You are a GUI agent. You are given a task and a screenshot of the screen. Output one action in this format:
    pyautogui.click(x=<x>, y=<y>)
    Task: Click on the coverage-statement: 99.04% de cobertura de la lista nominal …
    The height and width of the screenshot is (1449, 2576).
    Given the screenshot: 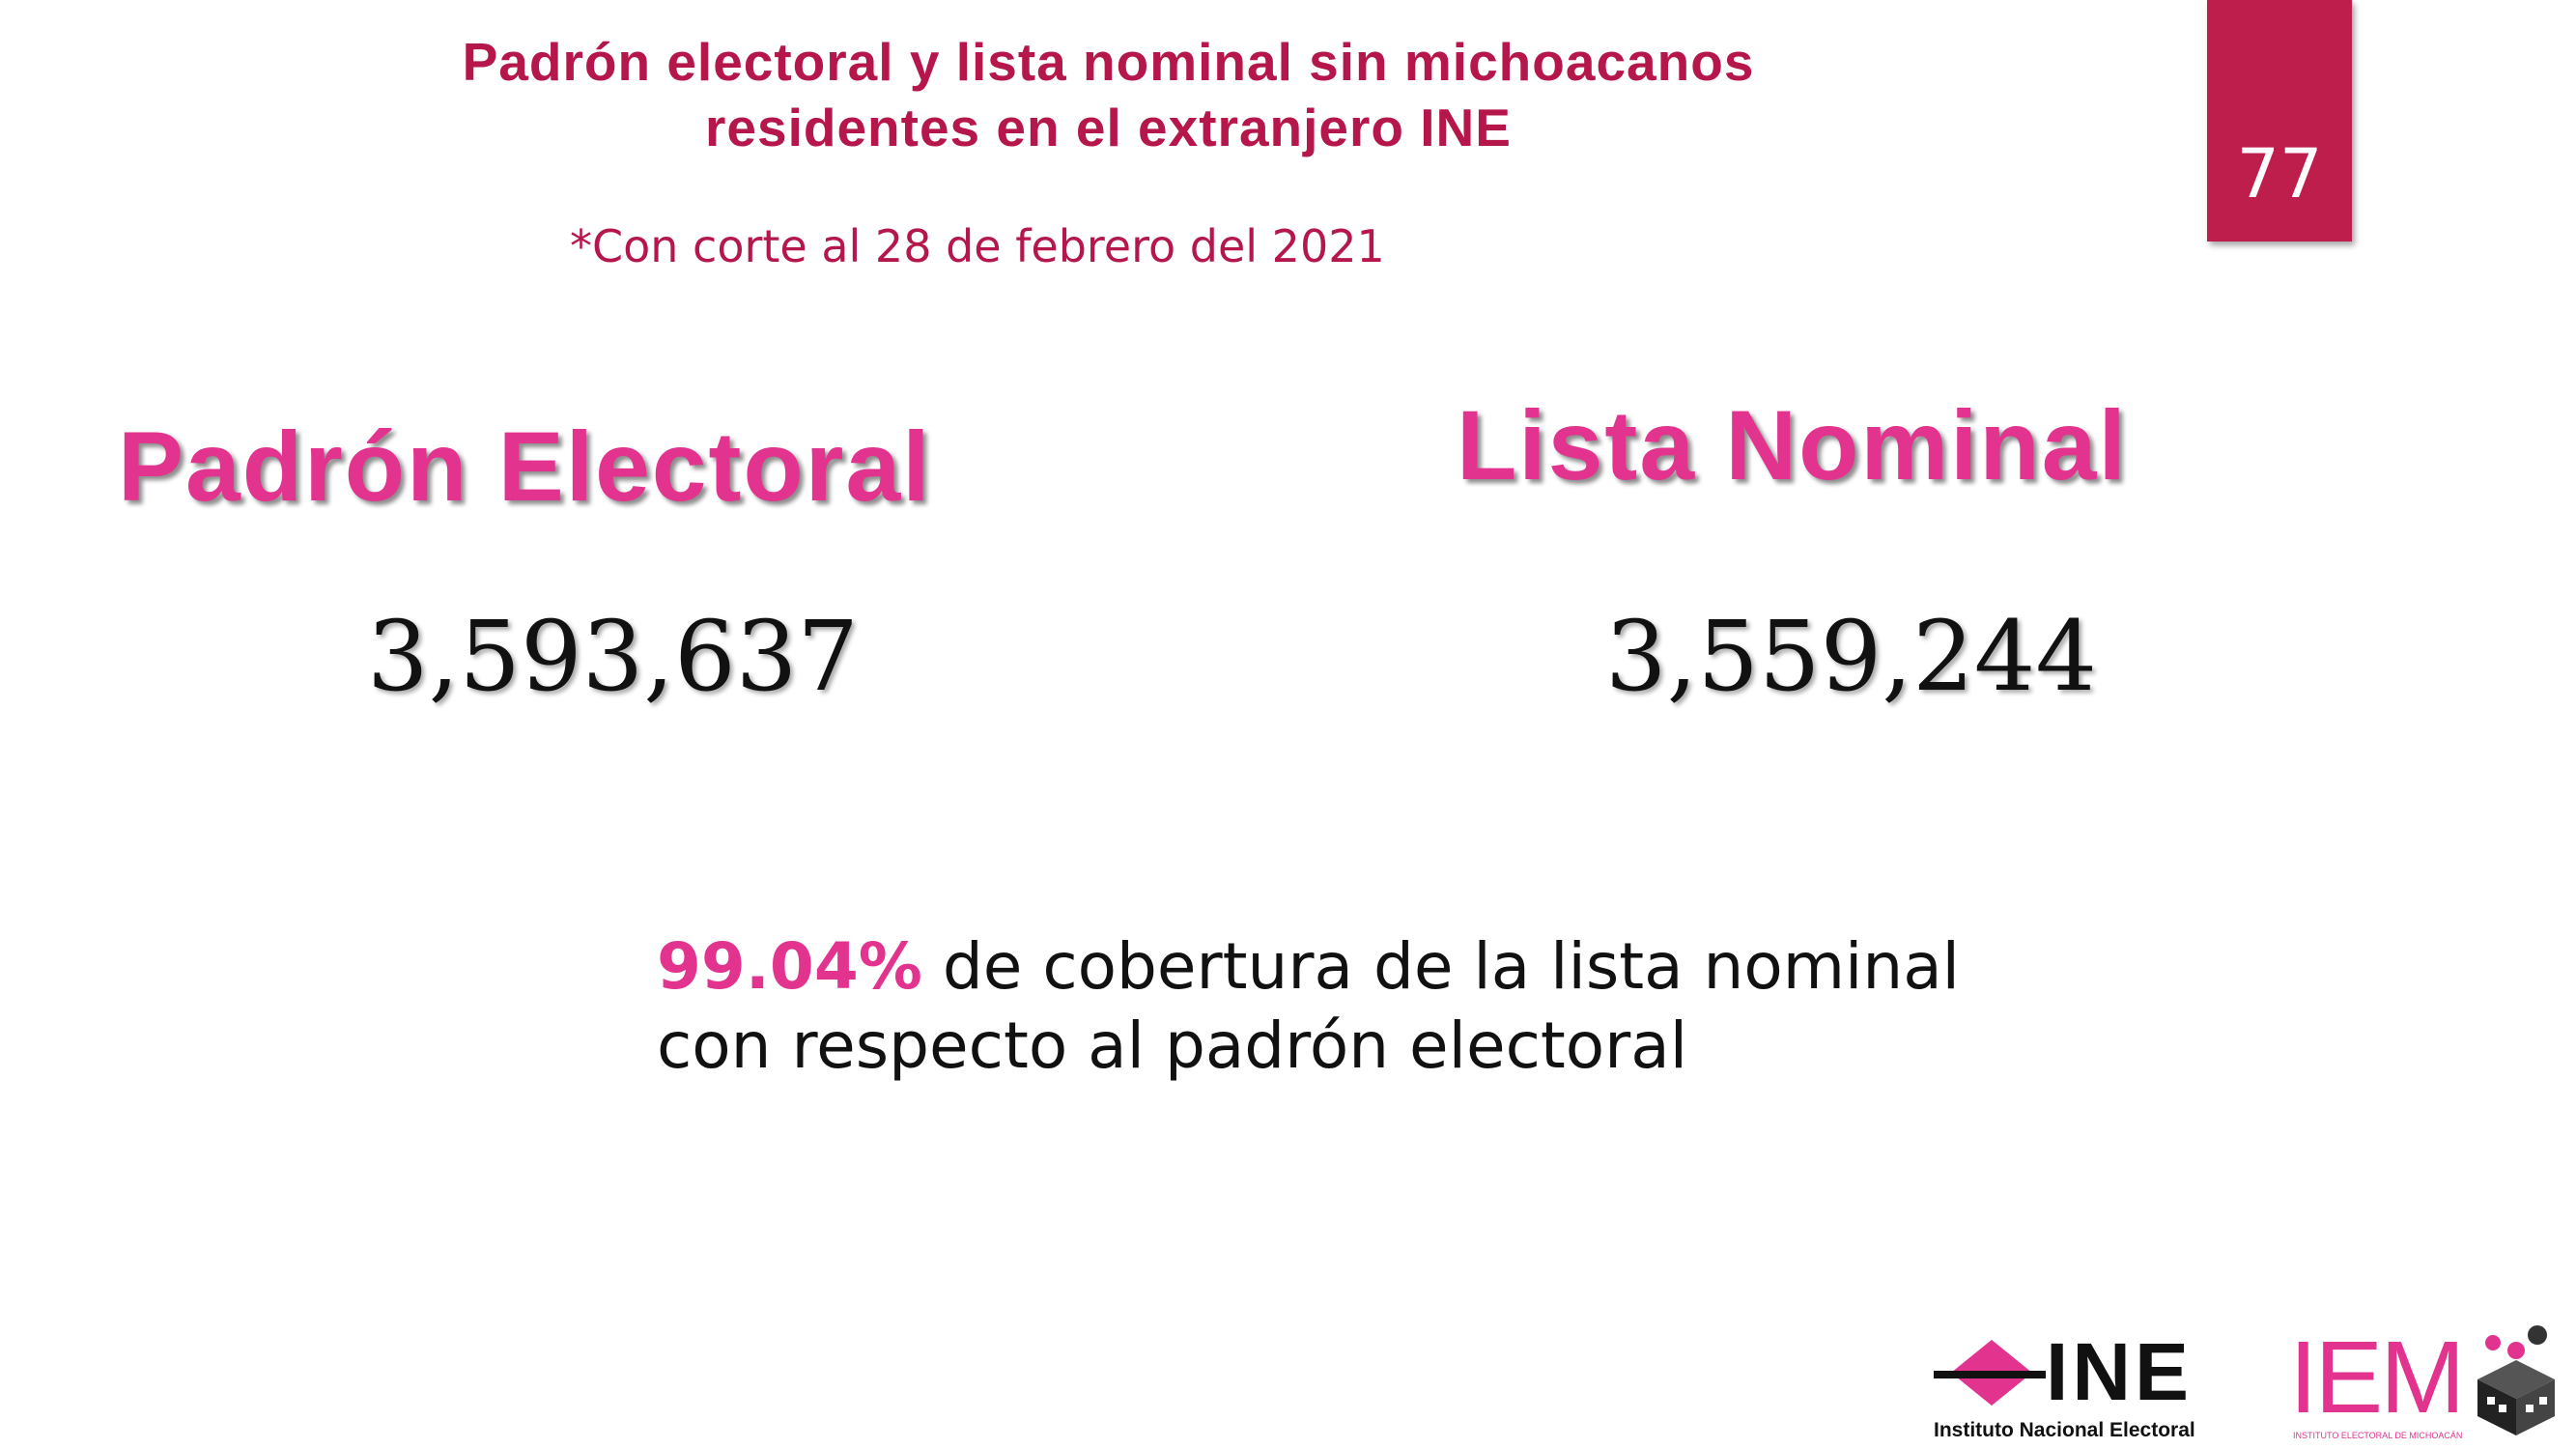 What is the action you would take?
    pyautogui.click(x=1333, y=1006)
    